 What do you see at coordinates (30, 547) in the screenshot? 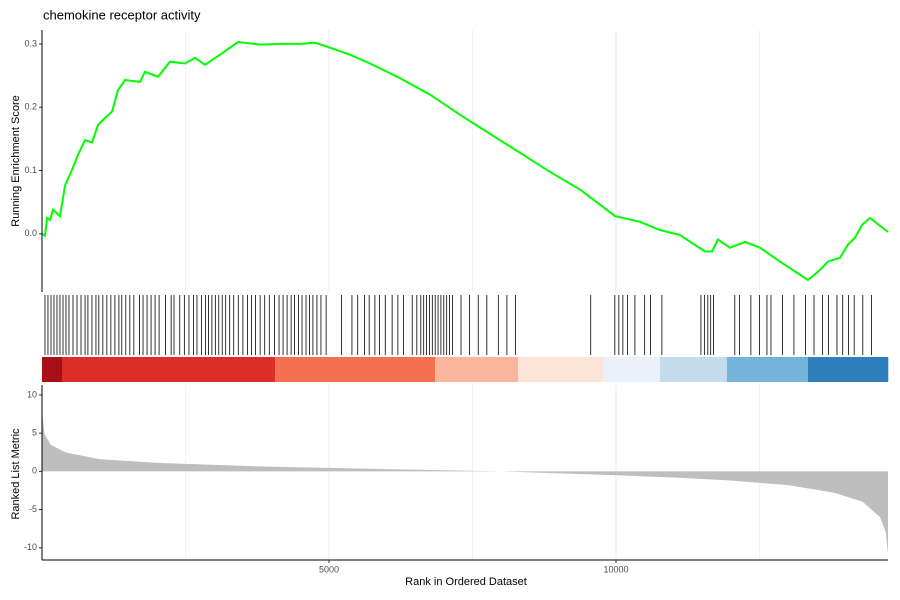
I see `y-tick-label: -10` at bounding box center [30, 547].